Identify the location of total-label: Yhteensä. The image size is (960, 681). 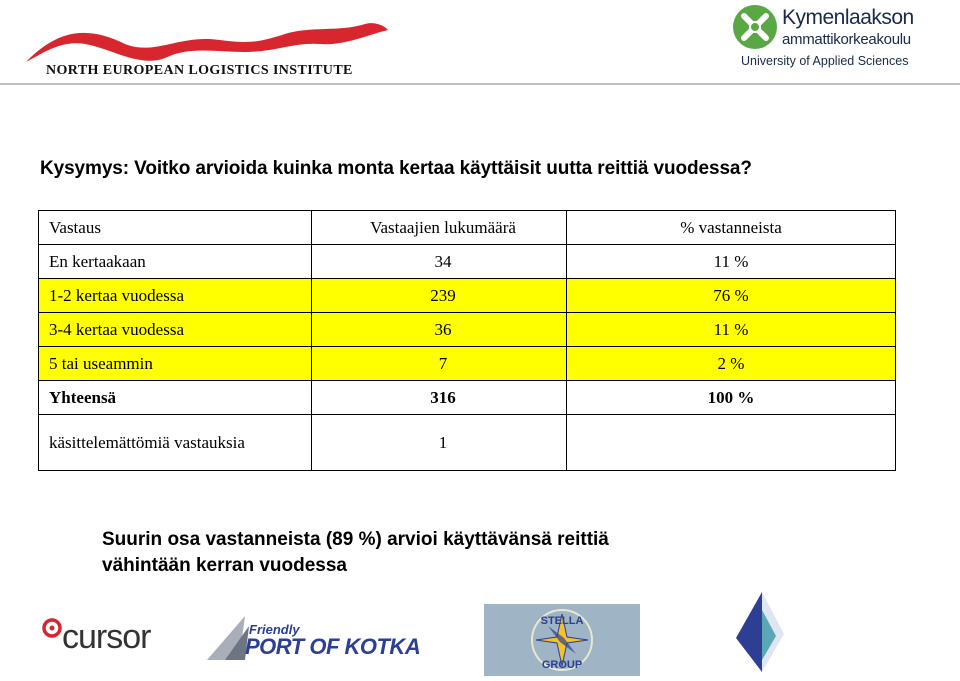
(175, 397).